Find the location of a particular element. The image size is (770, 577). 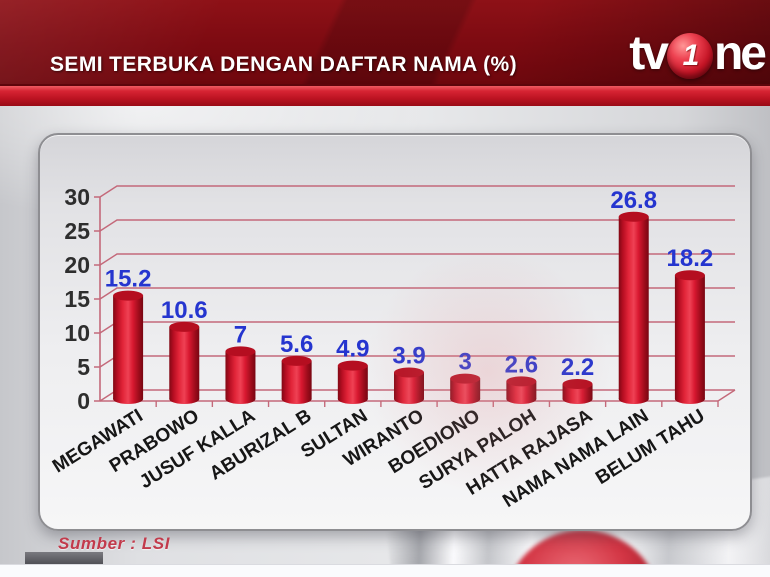

bar-prabowo is located at coordinates (184, 362).